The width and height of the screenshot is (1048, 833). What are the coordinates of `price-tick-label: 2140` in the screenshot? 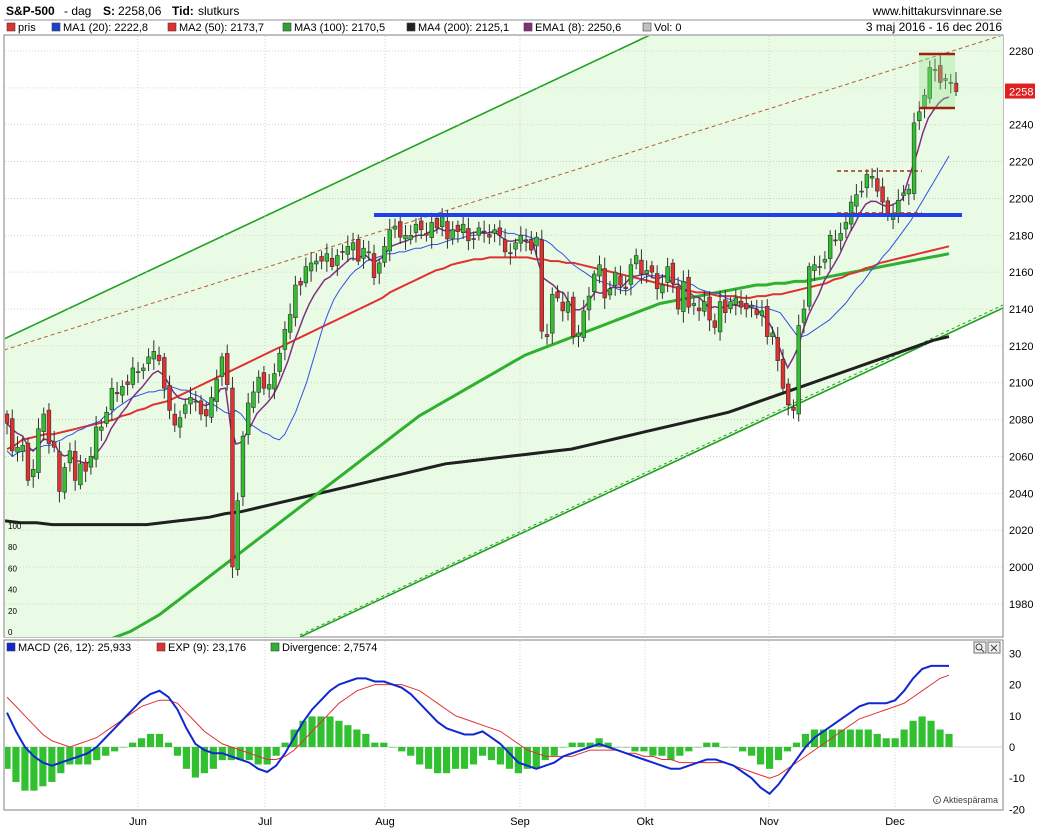 It's located at (1021, 310).